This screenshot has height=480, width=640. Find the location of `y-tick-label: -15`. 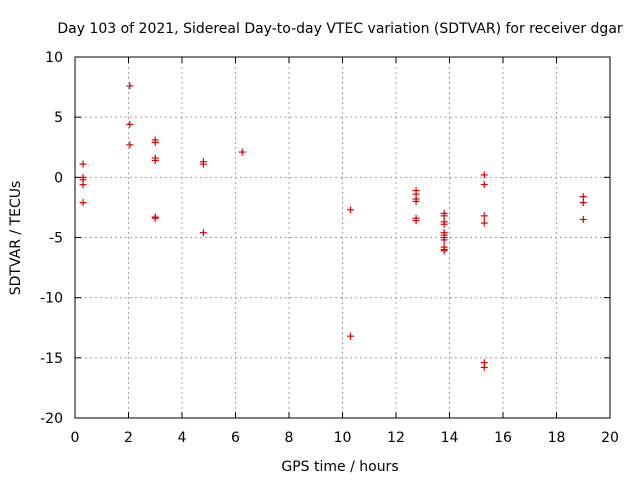

y-tick-label: -15 is located at coordinates (51, 359).